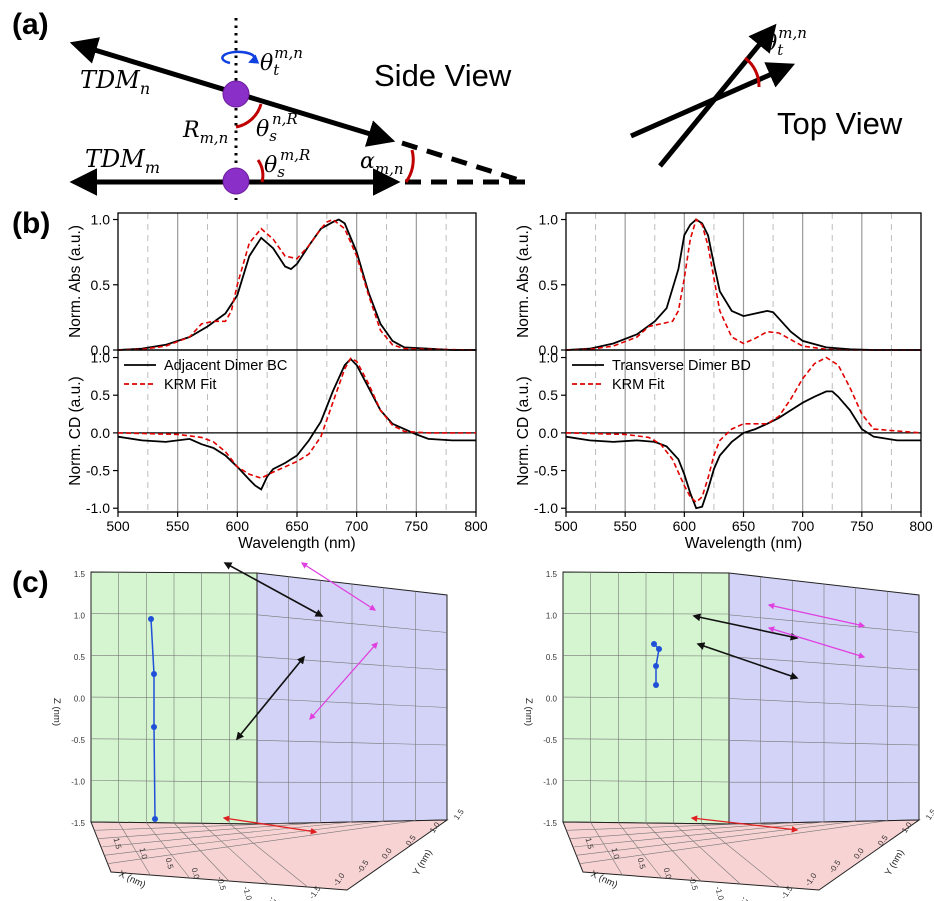 The height and width of the screenshot is (901, 934). I want to click on tdm-m-label: TDMm, so click(122, 161).